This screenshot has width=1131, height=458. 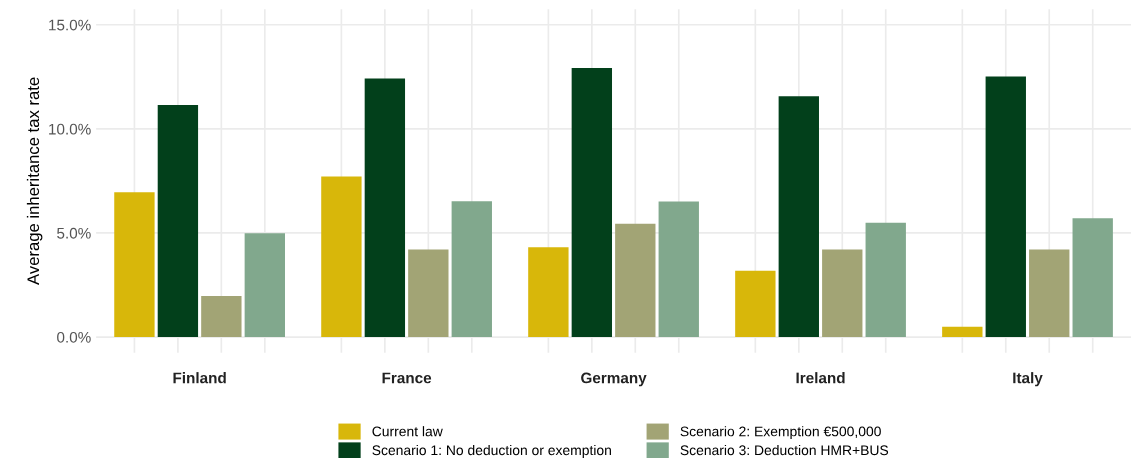 What do you see at coordinates (1028, 379) in the screenshot?
I see `x-tick-label: Italy` at bounding box center [1028, 379].